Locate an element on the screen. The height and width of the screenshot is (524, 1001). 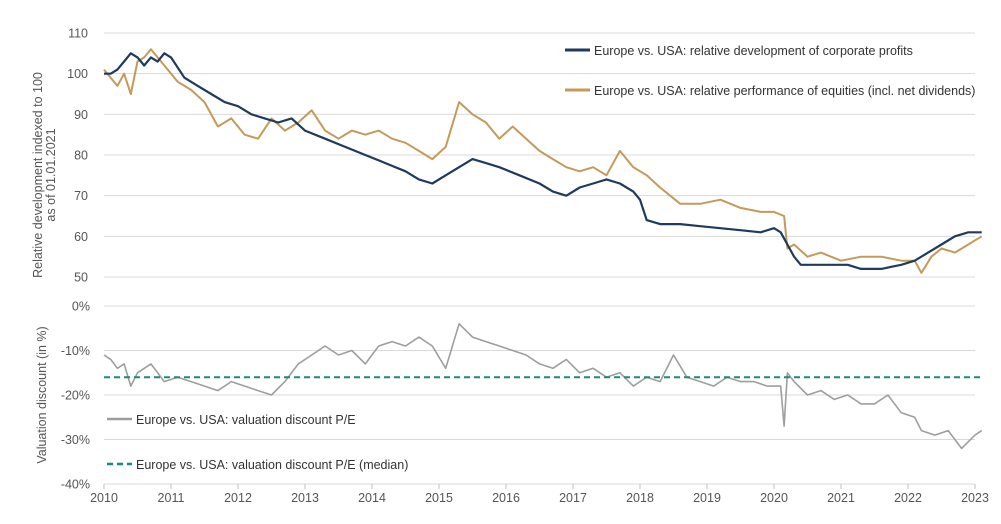
top-y-tick-label: 110 is located at coordinates (78, 34).